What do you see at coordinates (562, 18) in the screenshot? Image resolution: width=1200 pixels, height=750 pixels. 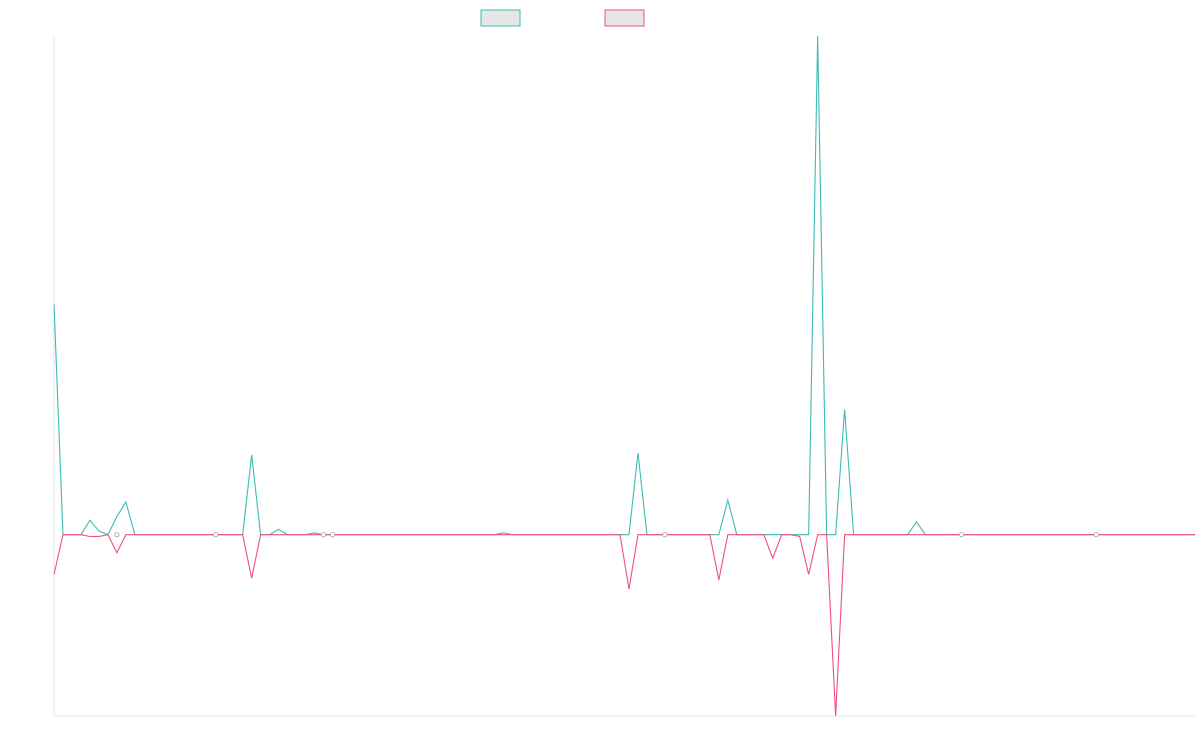 I see `legend` at bounding box center [562, 18].